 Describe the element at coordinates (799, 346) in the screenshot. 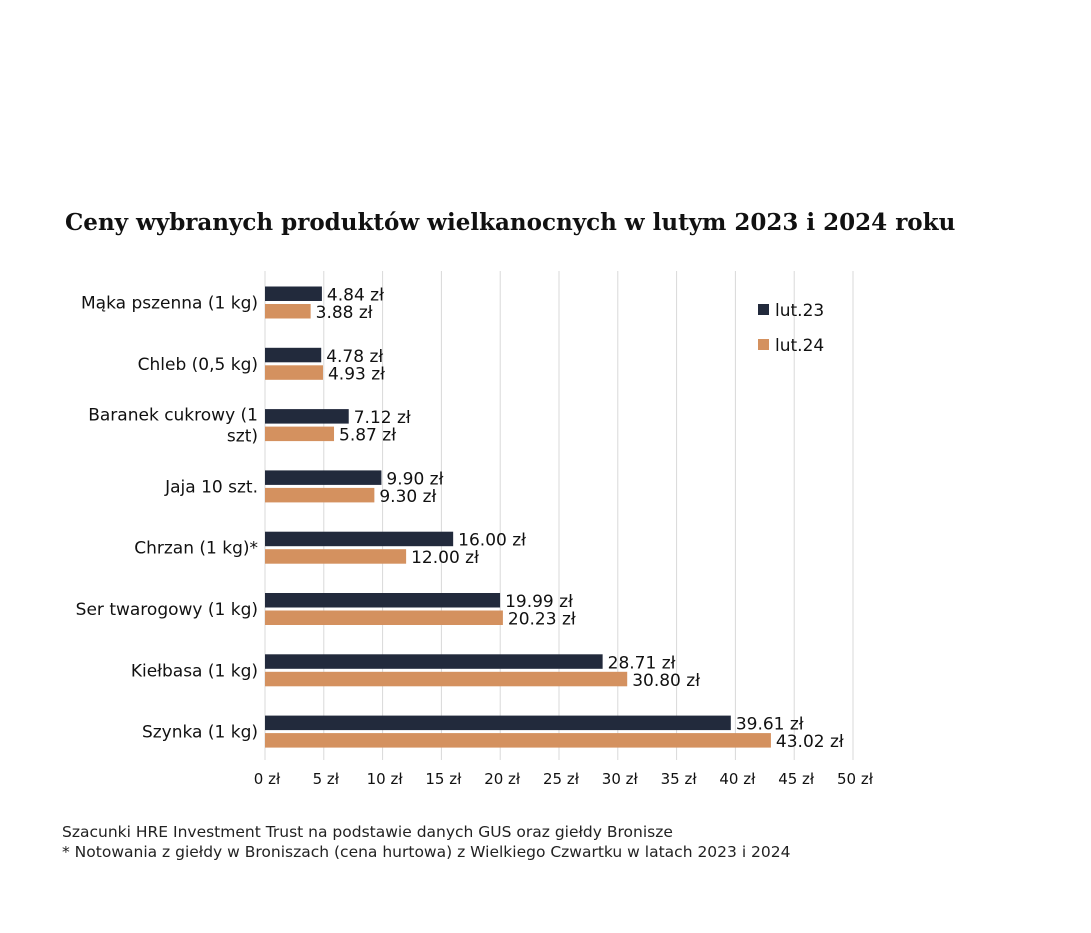

I see `legend-label: lut.24` at that location.